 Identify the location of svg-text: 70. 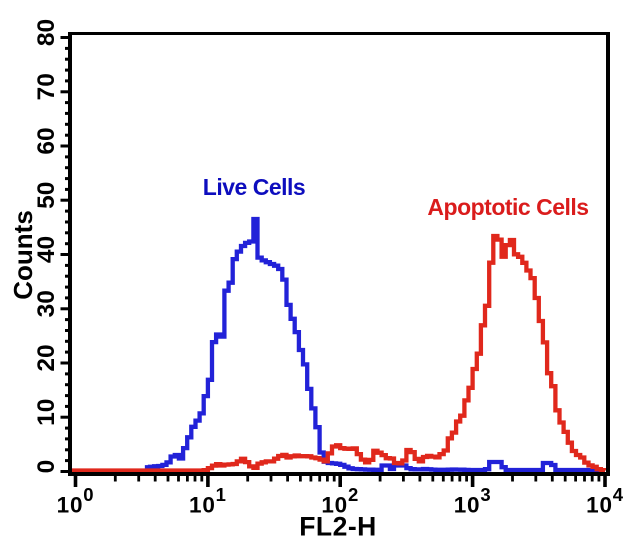
(46, 86).